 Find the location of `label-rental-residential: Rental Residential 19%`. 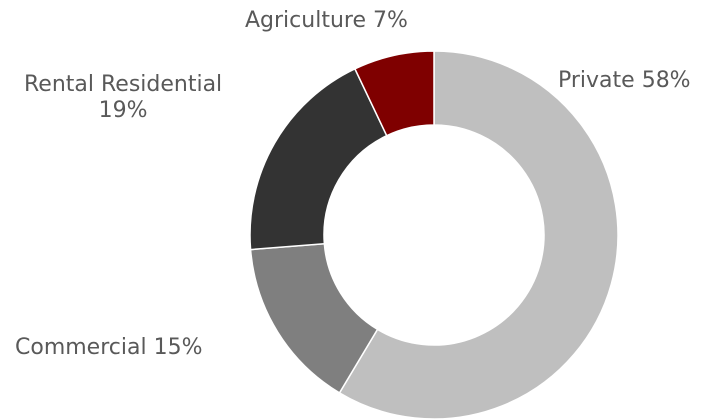

label-rental-residential: Rental Residential 19% is located at coordinates (123, 98).